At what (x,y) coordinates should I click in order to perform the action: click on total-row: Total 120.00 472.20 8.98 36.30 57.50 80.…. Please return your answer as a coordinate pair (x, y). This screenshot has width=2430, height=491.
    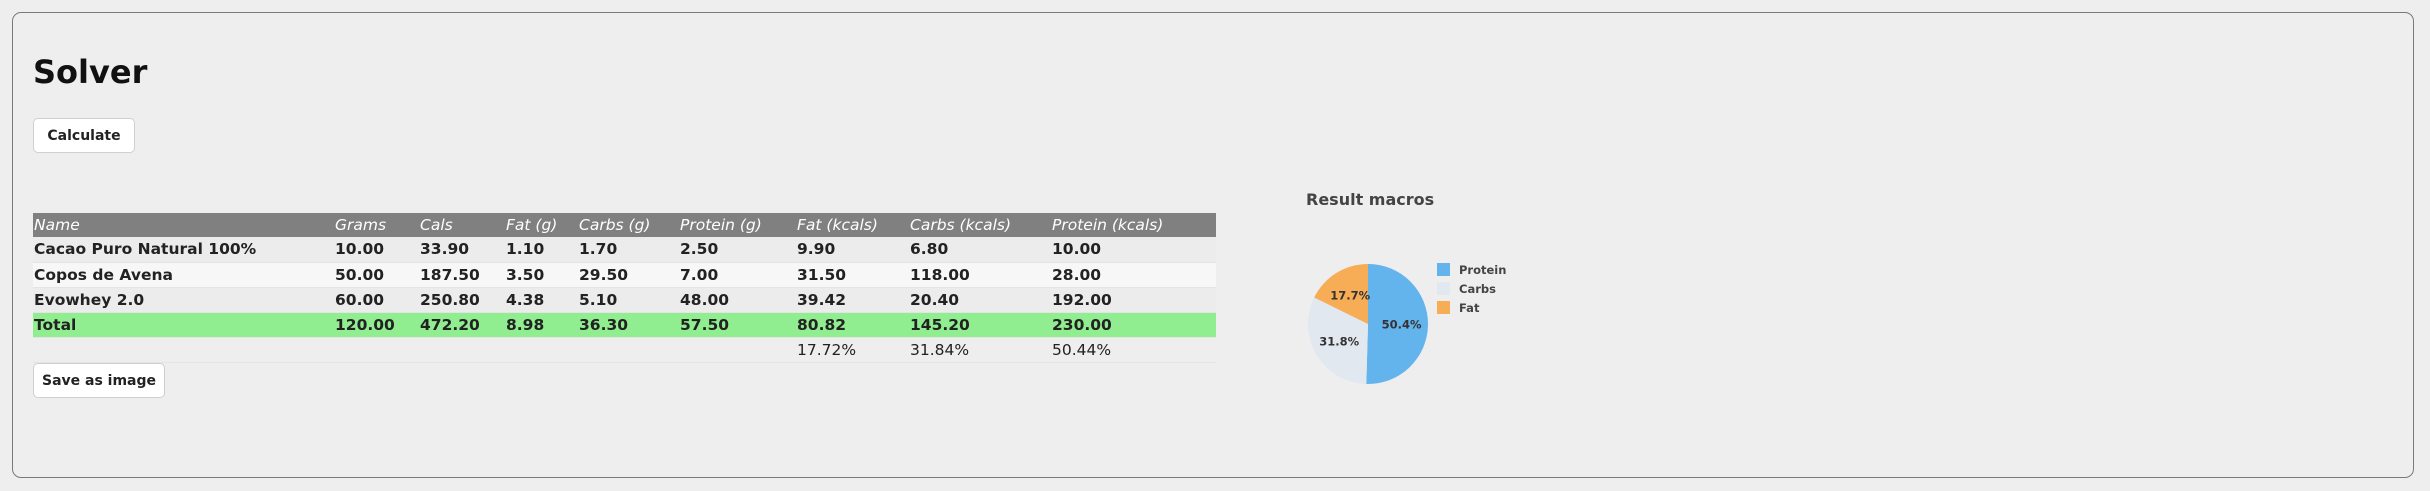
    Looking at the image, I should click on (624, 325).